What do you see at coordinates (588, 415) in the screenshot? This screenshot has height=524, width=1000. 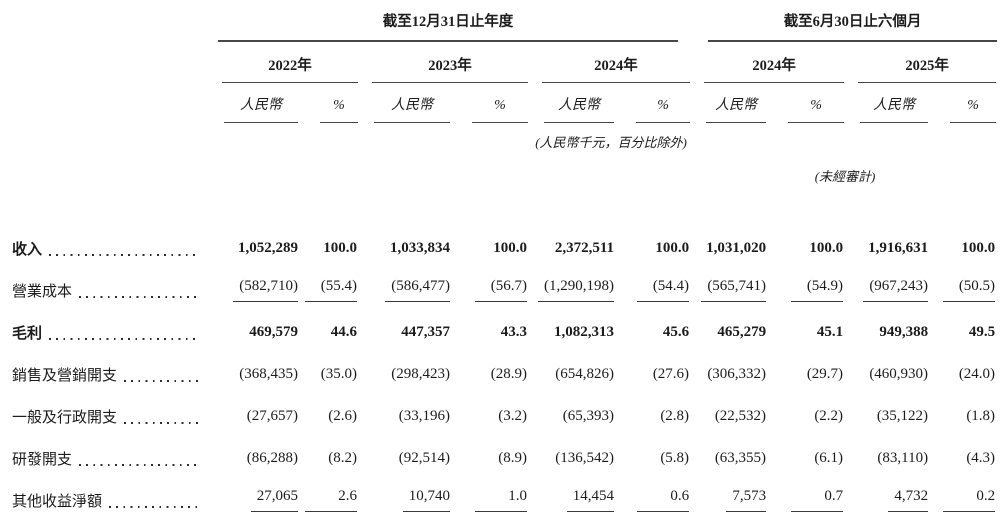 I see `value-cell: (65,393)` at bounding box center [588, 415].